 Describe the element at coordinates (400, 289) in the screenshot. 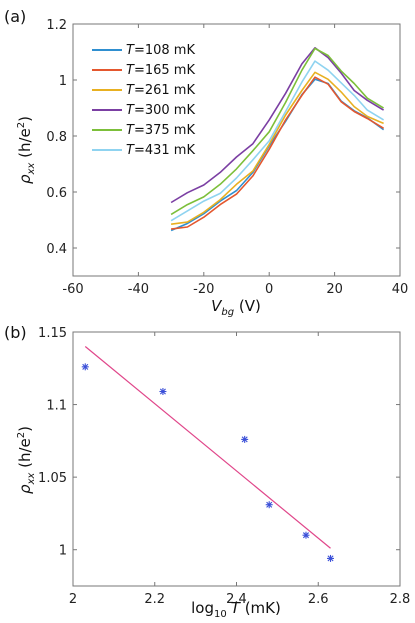

I see `panel-a-xtick-label: 40` at that location.